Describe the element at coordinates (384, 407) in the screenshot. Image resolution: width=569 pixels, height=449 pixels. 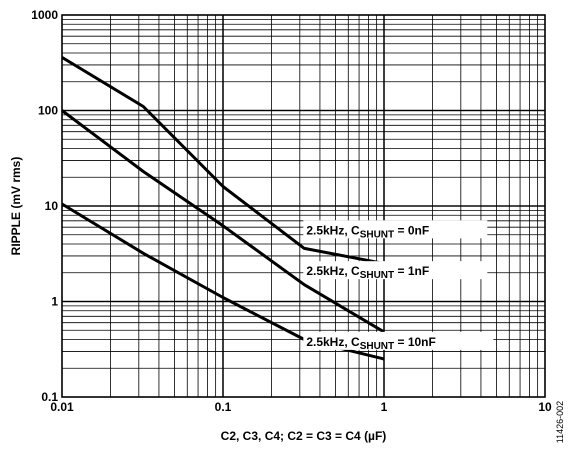
I see `x-tick-label: 1` at that location.